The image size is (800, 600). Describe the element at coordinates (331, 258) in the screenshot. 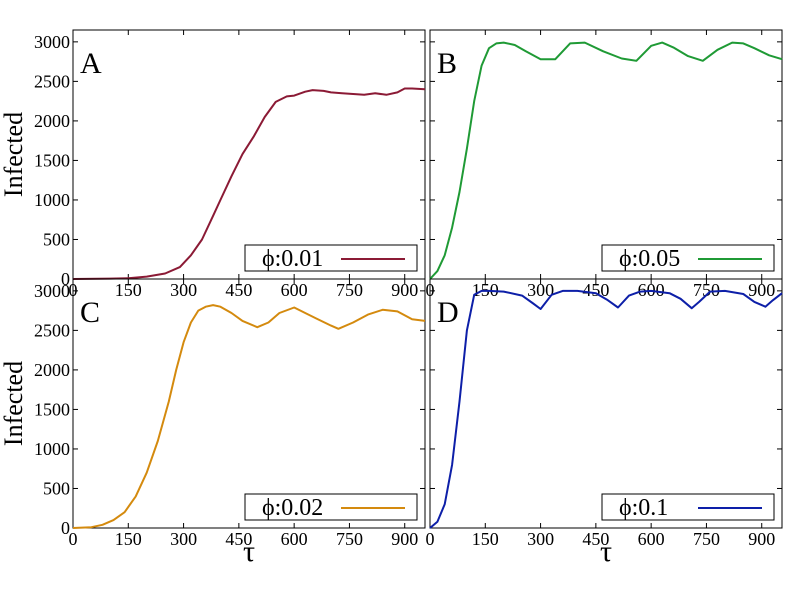

I see `legend: ϕ:0.01` at that location.